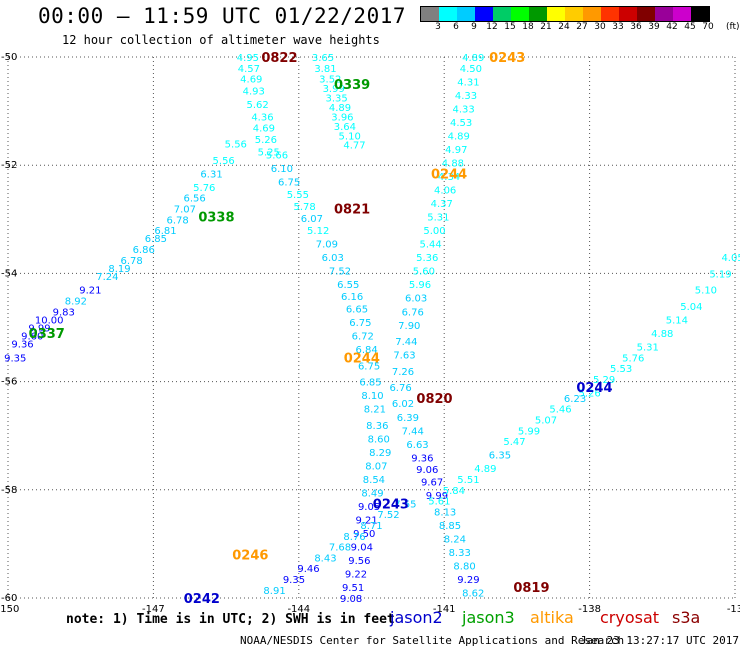 The height and width of the screenshot is (650, 740). Describe the element at coordinates (375, 410) in the screenshot. I see `swh-value: 8.21` at that location.